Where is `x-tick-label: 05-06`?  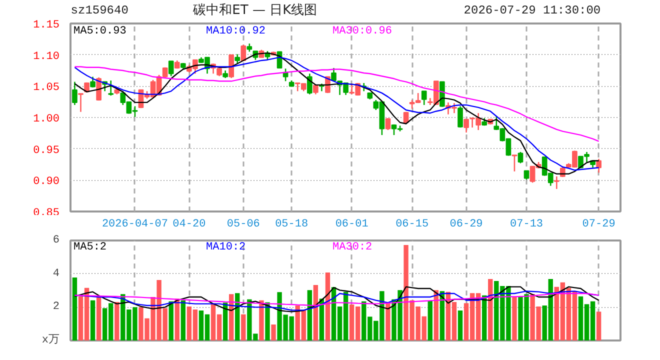
x-tick-label: 05-06 is located at coordinates (243, 224).